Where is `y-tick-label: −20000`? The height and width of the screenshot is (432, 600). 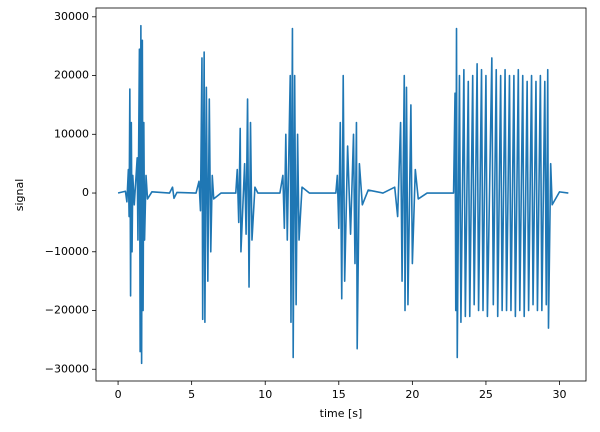
y-tick-label: −20000 is located at coordinates (67, 310).